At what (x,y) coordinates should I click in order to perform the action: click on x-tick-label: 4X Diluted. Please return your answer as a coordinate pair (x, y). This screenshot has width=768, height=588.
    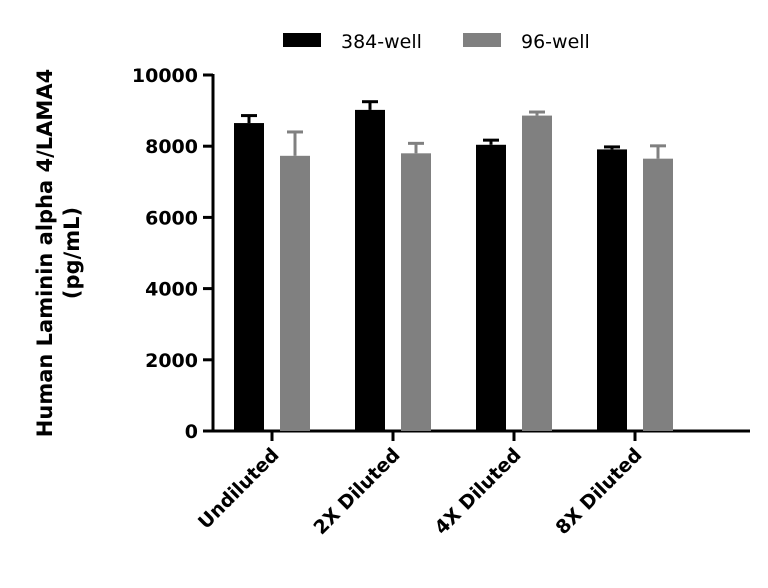
    Looking at the image, I should click on (478, 491).